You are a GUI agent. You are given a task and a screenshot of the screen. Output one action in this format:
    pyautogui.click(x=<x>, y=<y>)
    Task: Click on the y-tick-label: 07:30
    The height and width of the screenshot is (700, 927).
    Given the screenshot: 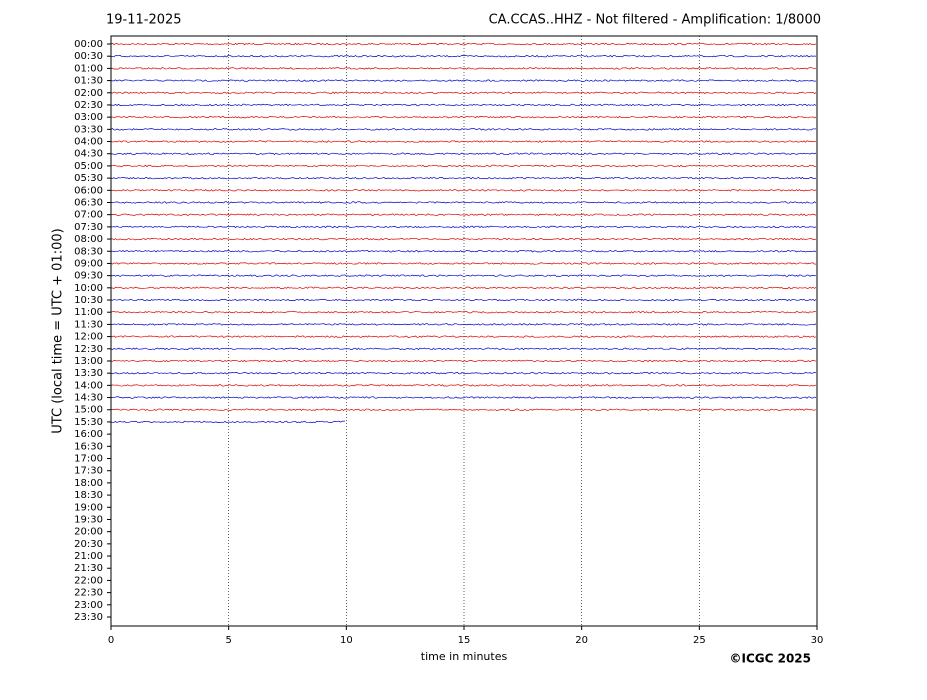 What is the action you would take?
    pyautogui.click(x=88, y=227)
    